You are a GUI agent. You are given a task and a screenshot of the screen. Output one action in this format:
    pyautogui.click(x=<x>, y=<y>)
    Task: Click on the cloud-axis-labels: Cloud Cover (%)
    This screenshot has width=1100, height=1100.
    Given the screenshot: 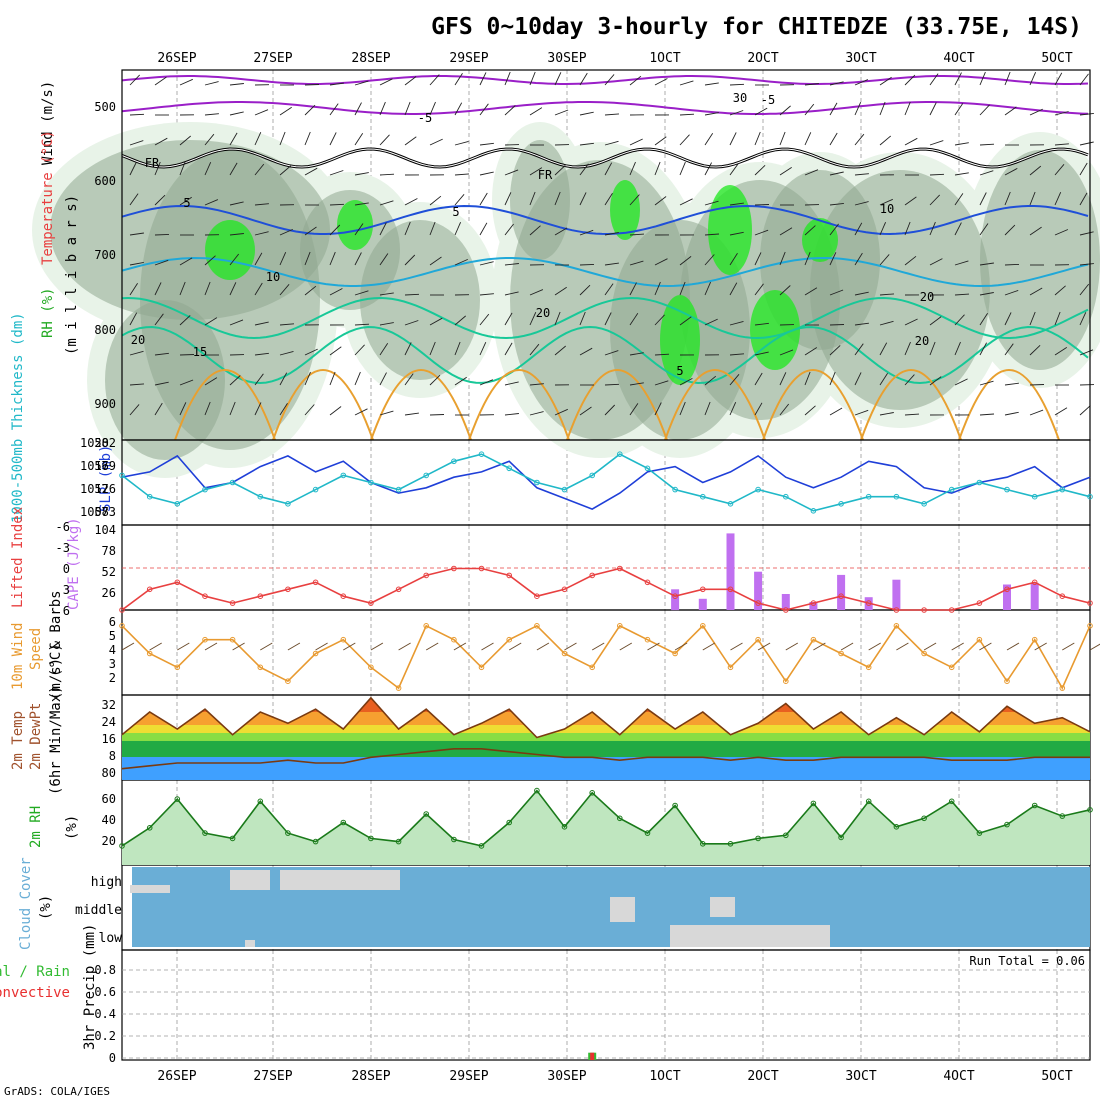 What is the action you would take?
    pyautogui.click(x=36, y=903)
    